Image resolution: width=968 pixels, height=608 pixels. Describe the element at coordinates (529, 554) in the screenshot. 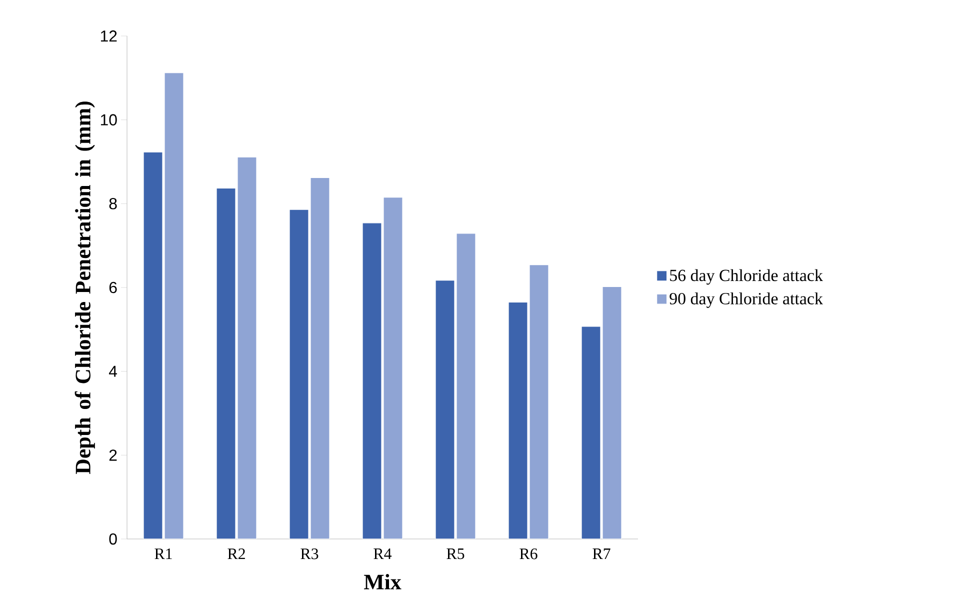

I see `x-tick-label: R6` at that location.